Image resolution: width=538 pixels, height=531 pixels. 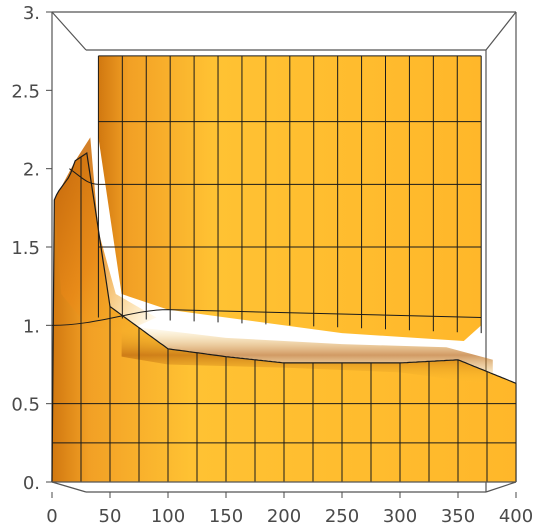 What do you see at coordinates (51, 516) in the screenshot?
I see `x-tick-label: 0` at bounding box center [51, 516].